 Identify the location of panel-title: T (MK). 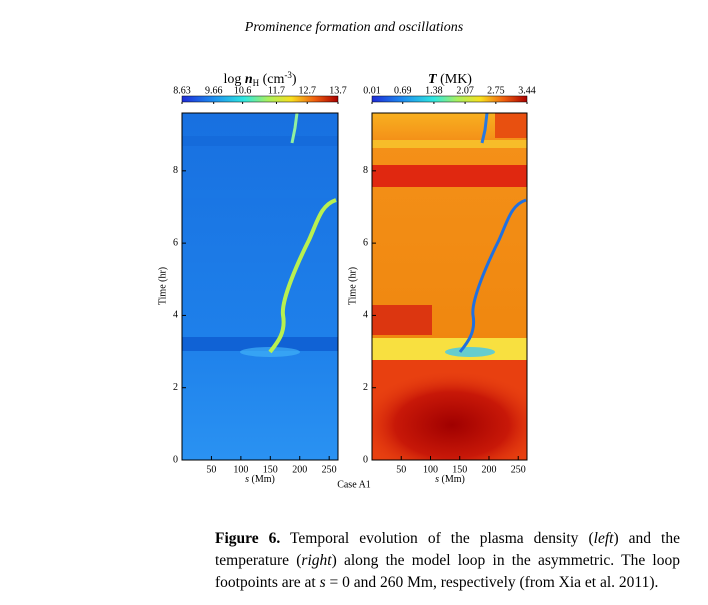
(450, 79).